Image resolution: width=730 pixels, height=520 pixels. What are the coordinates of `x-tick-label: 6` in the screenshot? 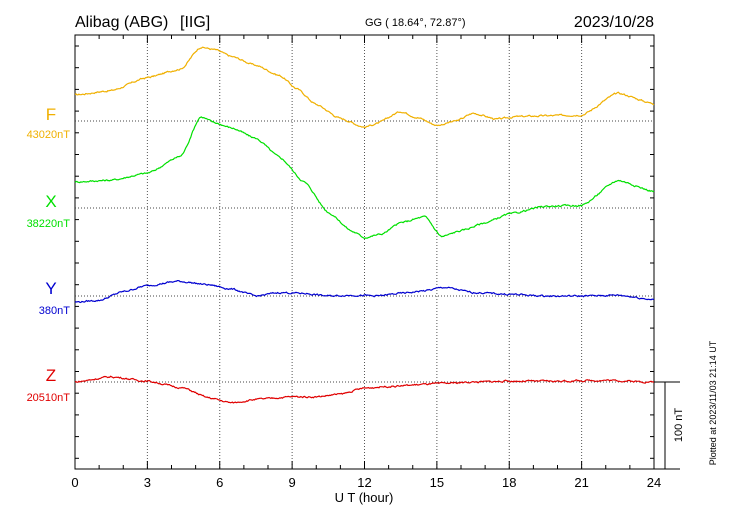 It's located at (219, 482).